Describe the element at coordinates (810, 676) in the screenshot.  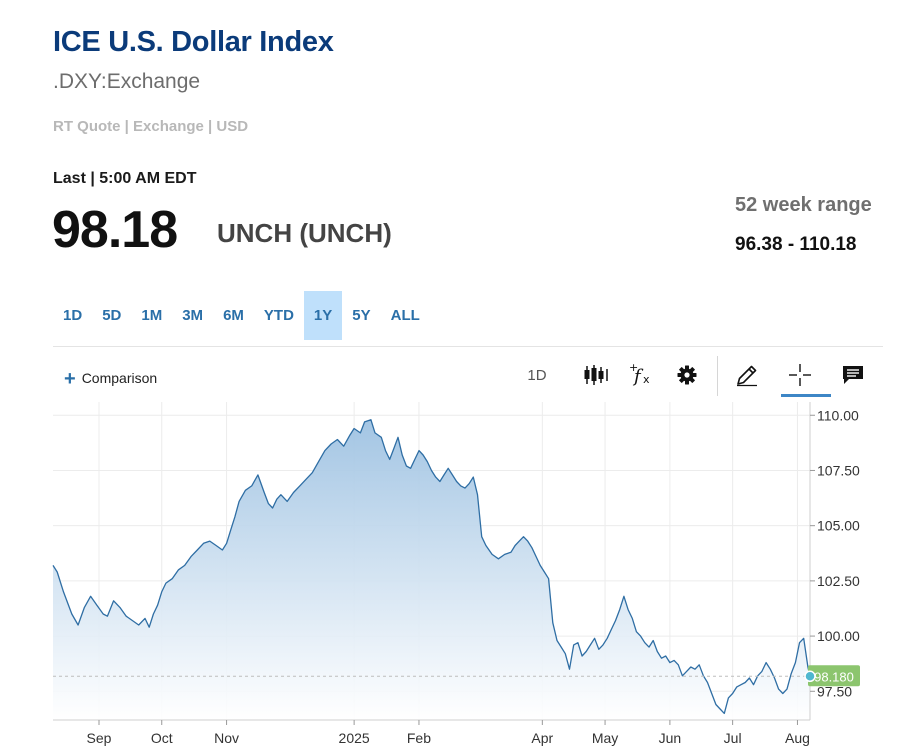
I see `last-value-dot` at that location.